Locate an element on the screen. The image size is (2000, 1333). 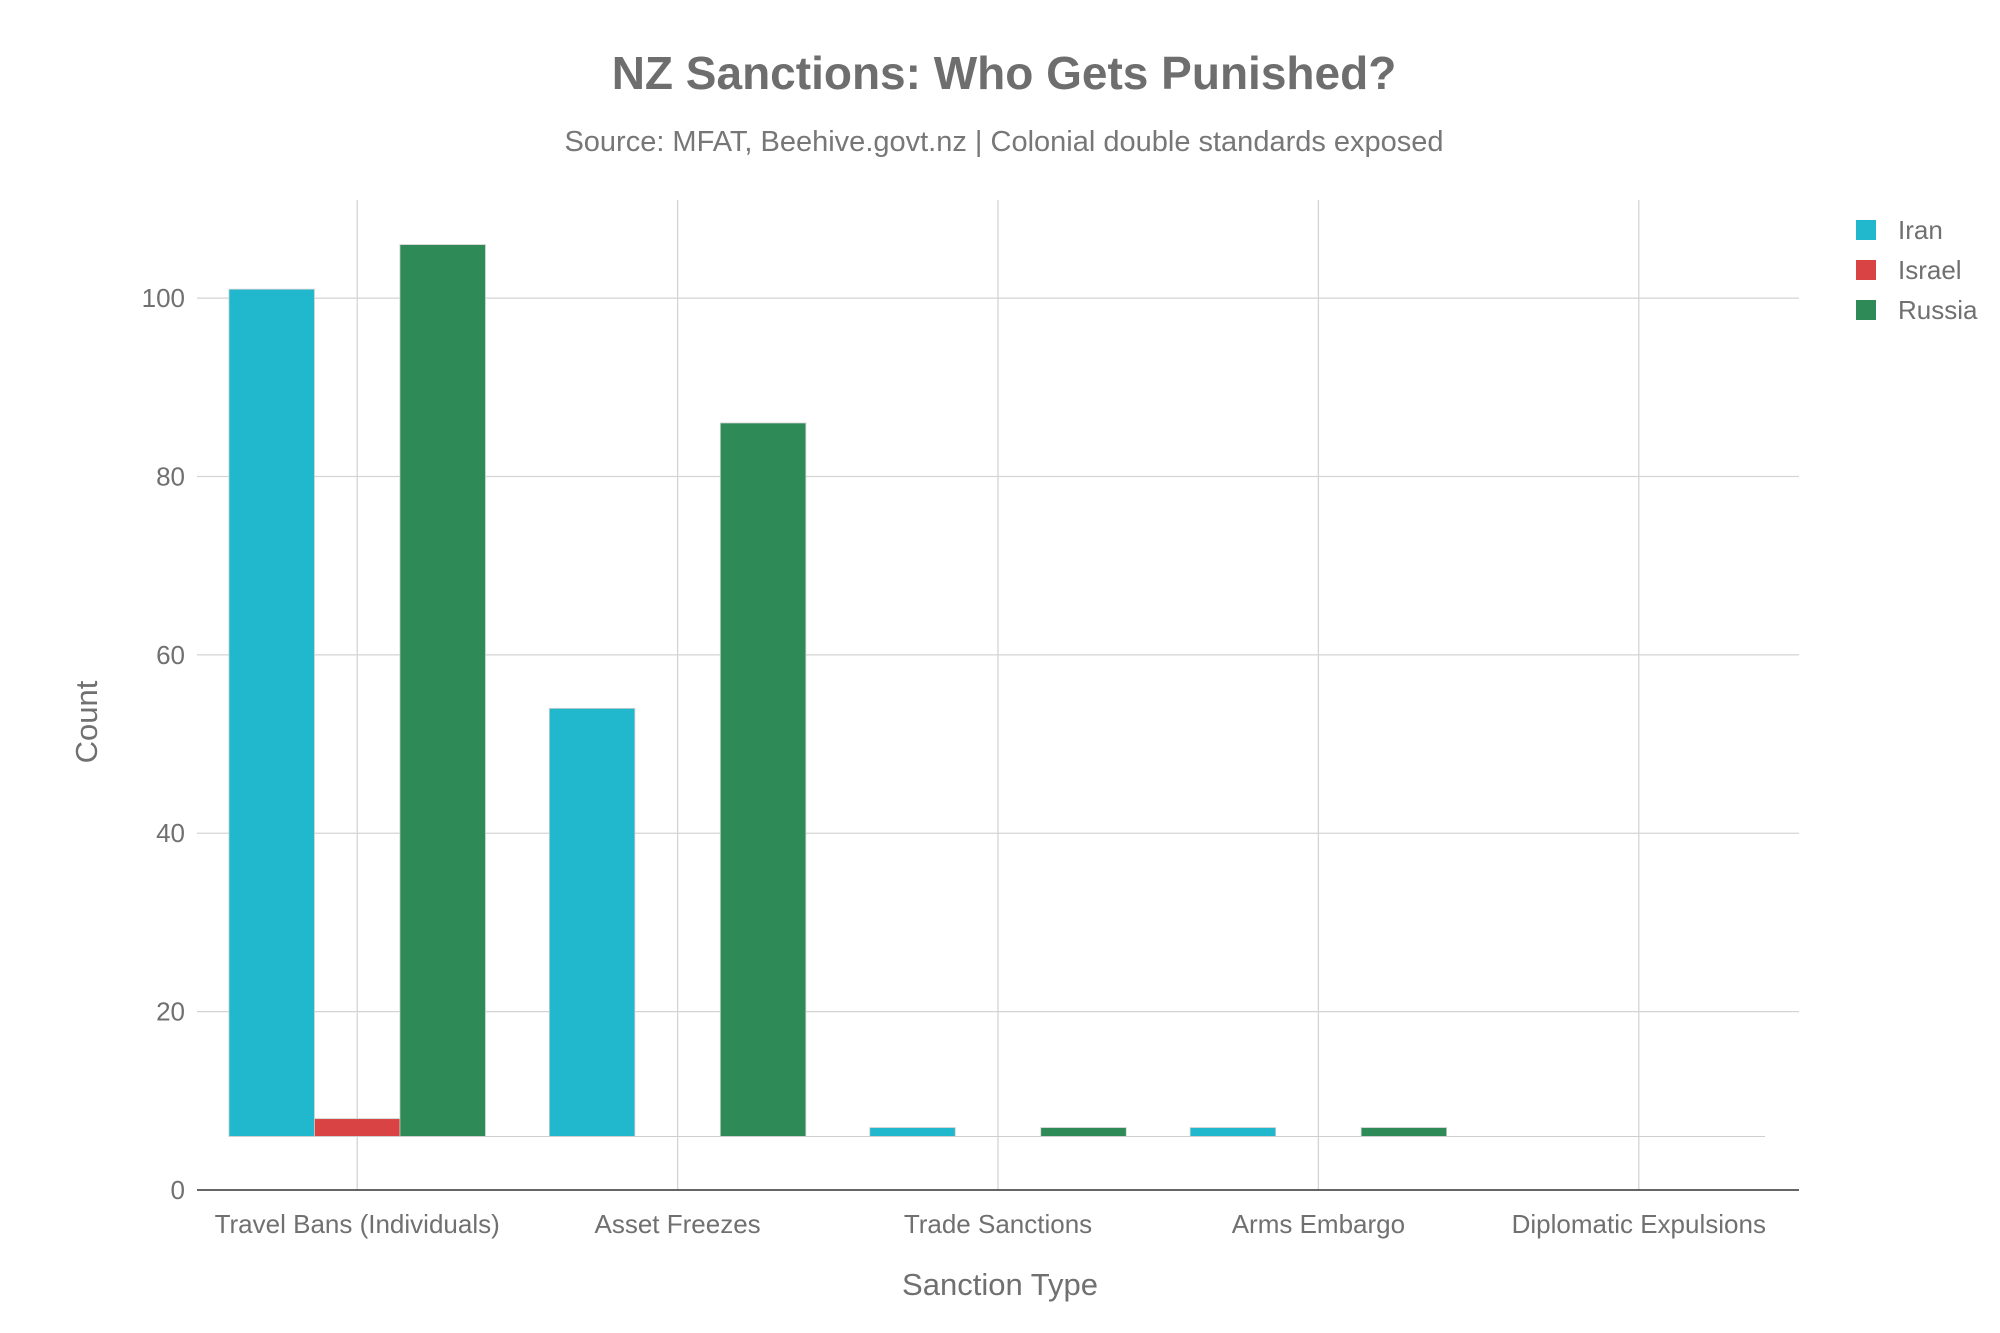
legend-label-israel: Israel is located at coordinates (1930, 270).